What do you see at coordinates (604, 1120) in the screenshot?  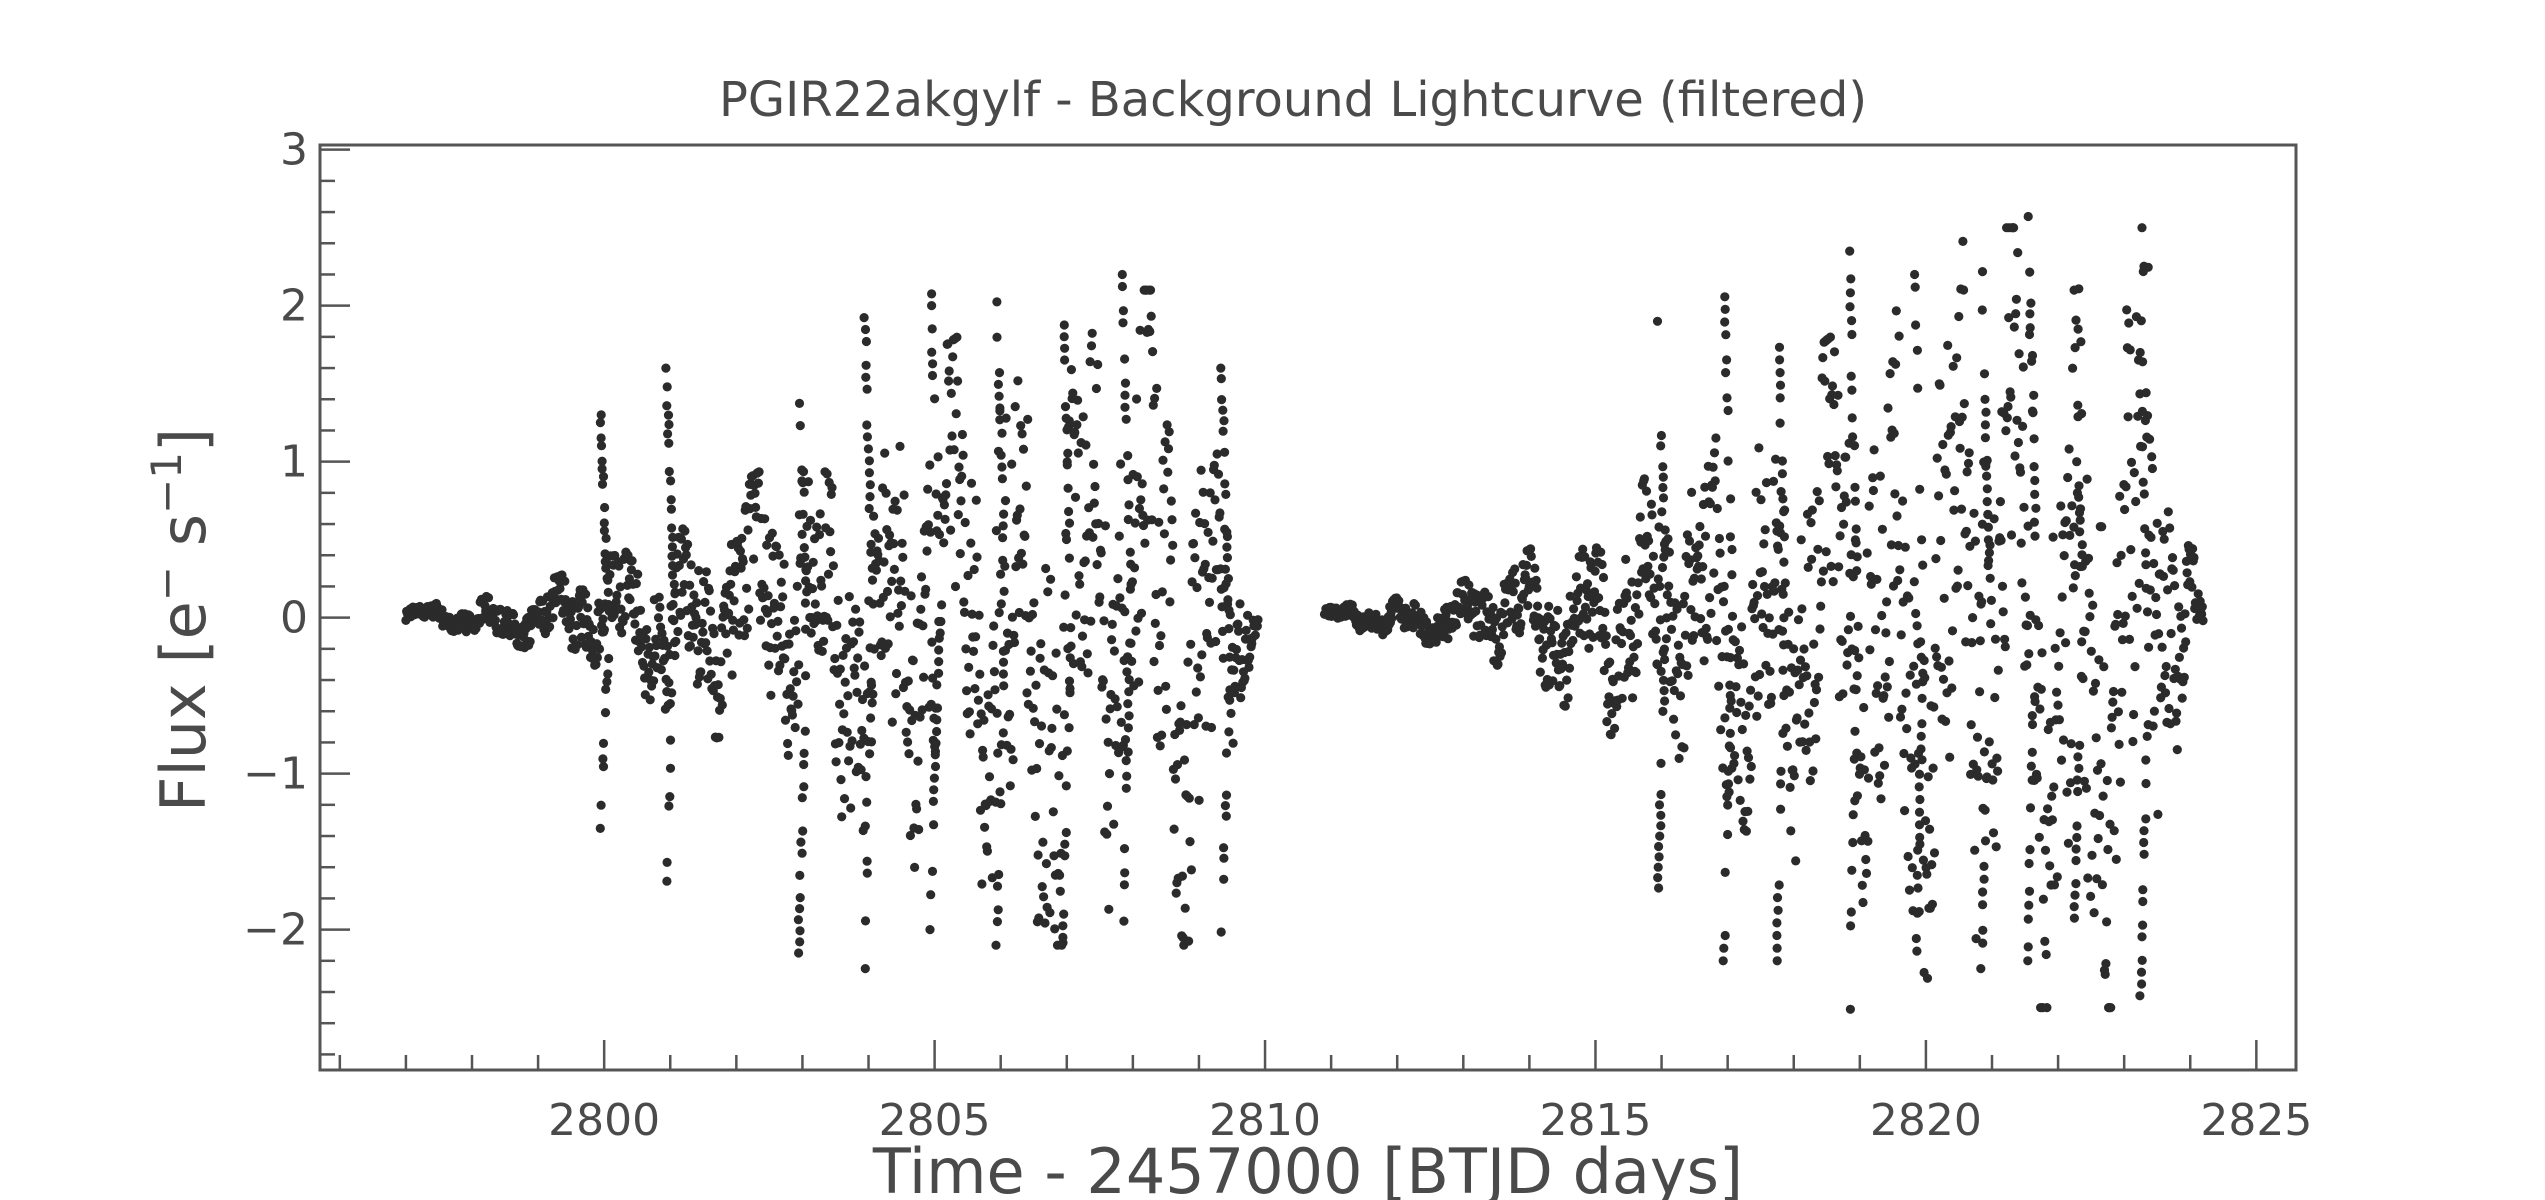 I see `x-tick-label: 2800` at bounding box center [604, 1120].